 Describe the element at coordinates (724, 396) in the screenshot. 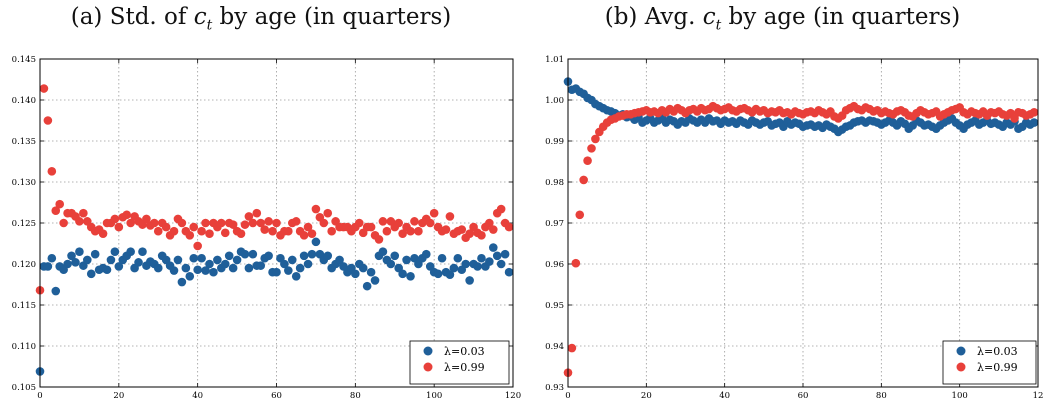

I see `x-tick-label: 40` at that location.